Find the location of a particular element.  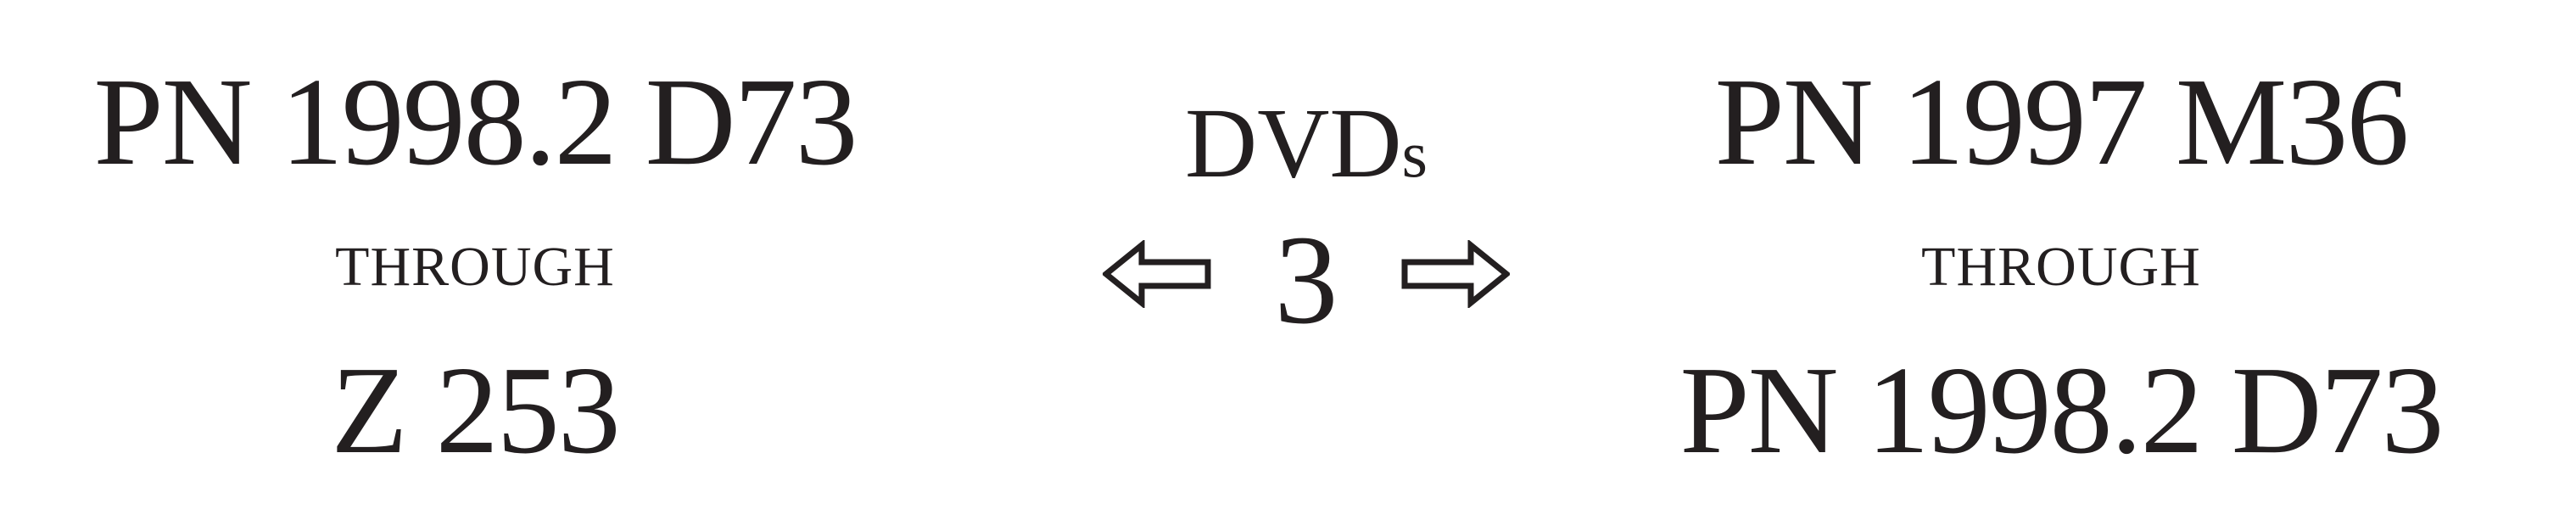

right-range-through: THROUGH is located at coordinates (2061, 267).